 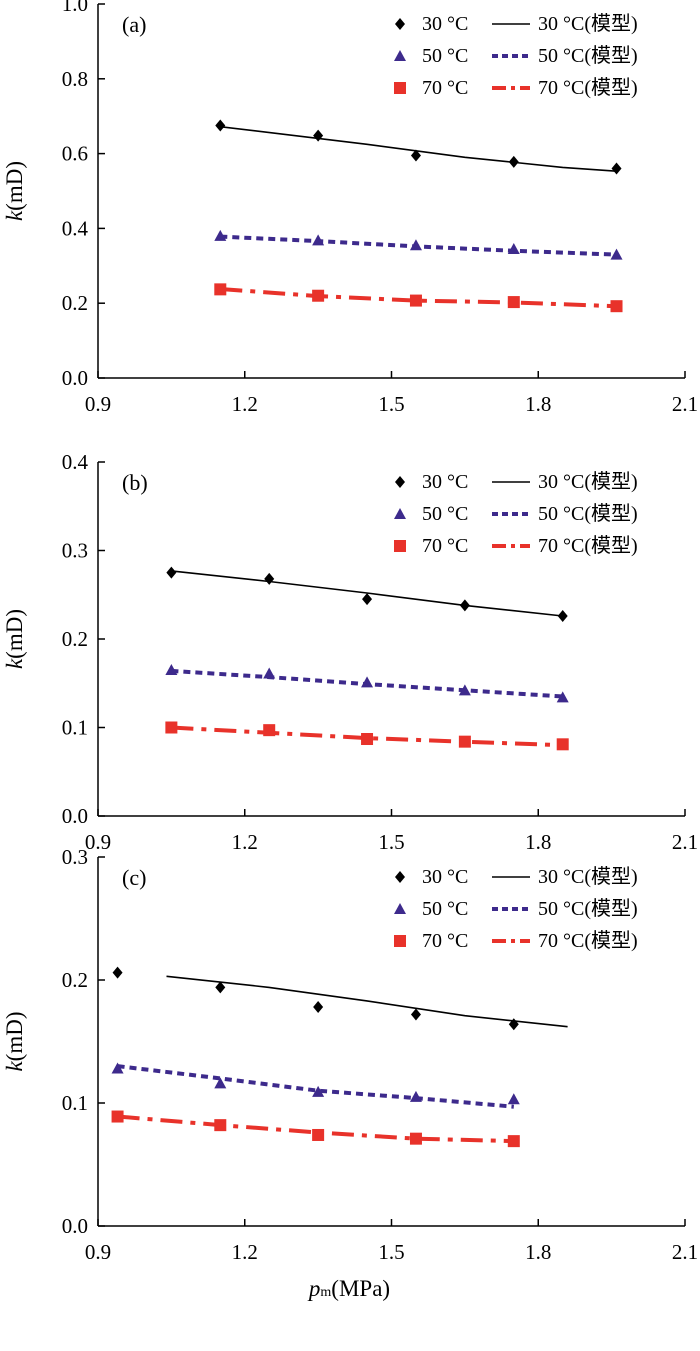 I want to click on panel-label: (c), so click(x=134, y=877).